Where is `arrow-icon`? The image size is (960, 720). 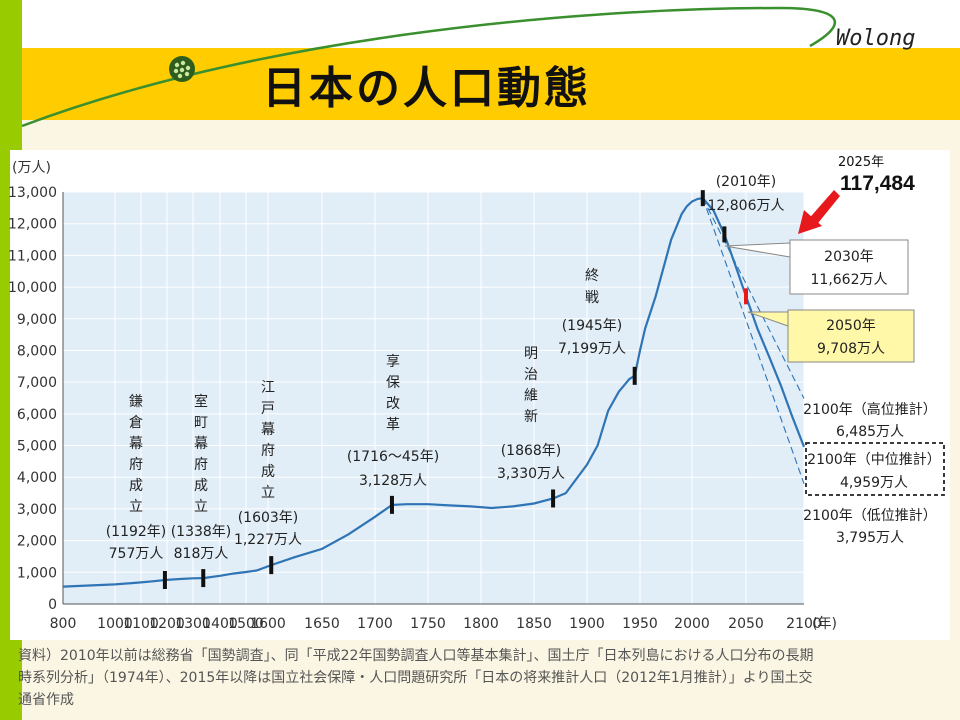 arrow-icon is located at coordinates (823, 209).